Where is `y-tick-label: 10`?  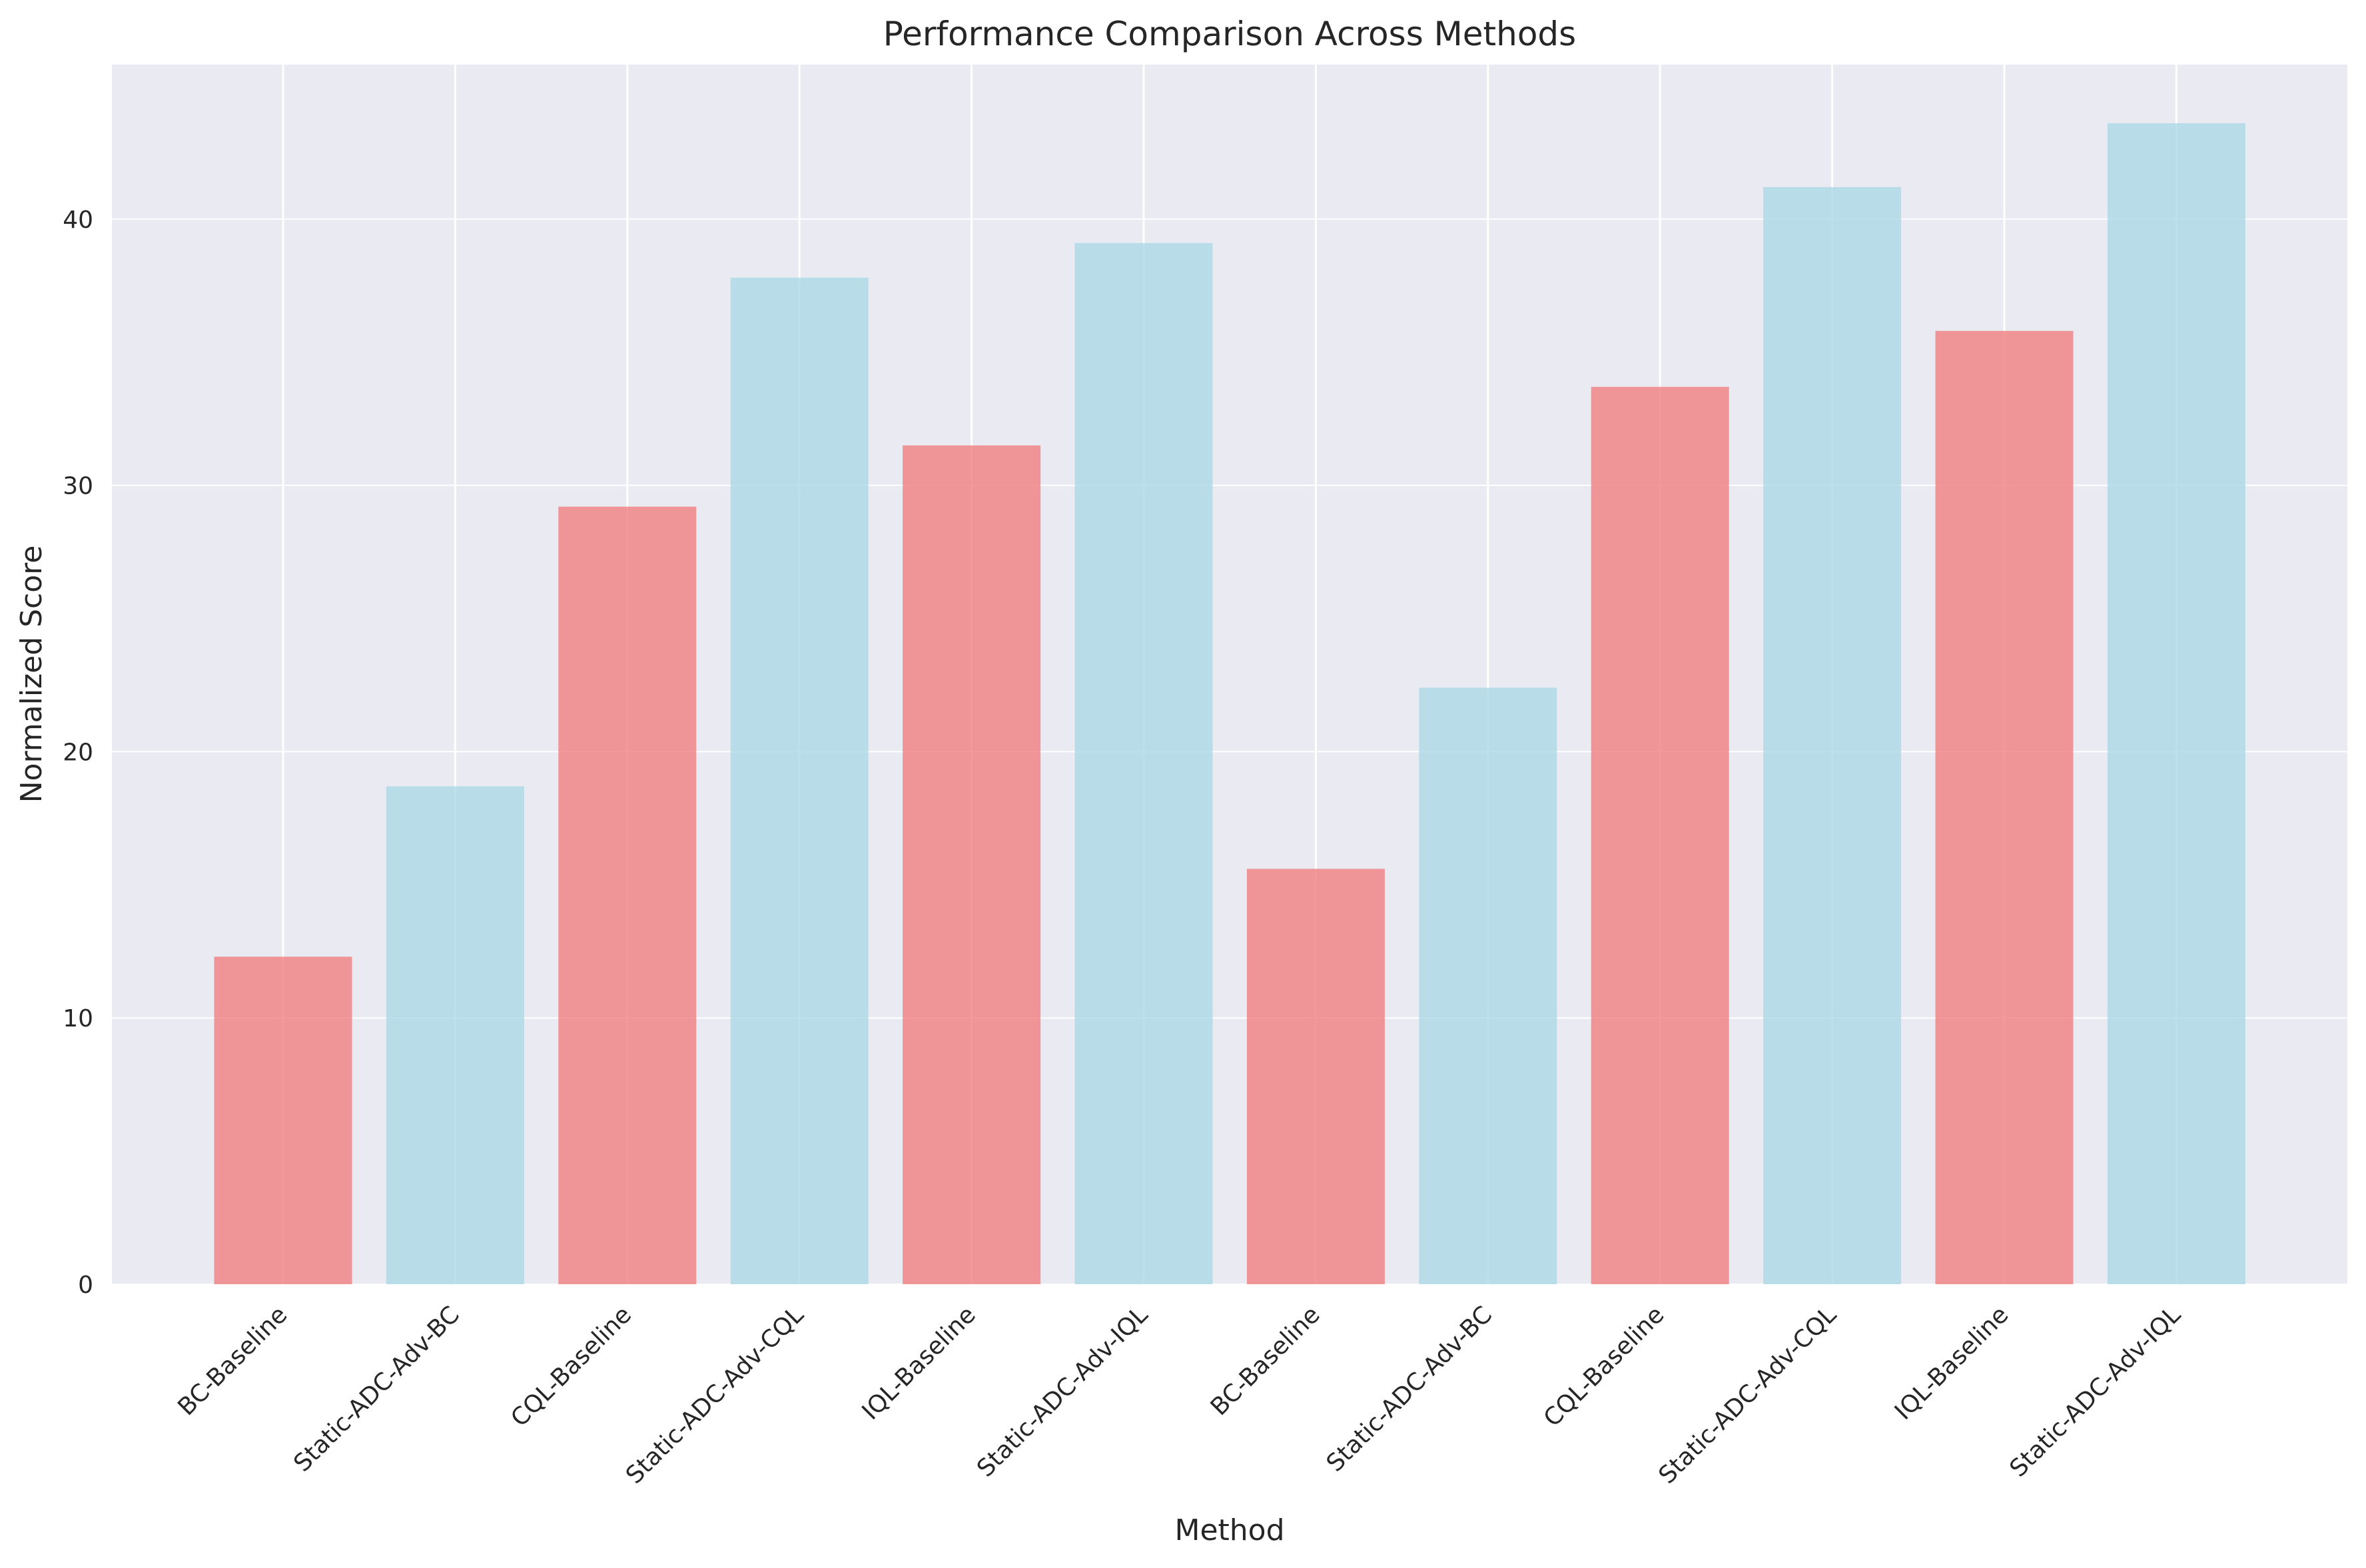 y-tick-label: 10 is located at coordinates (78, 1019).